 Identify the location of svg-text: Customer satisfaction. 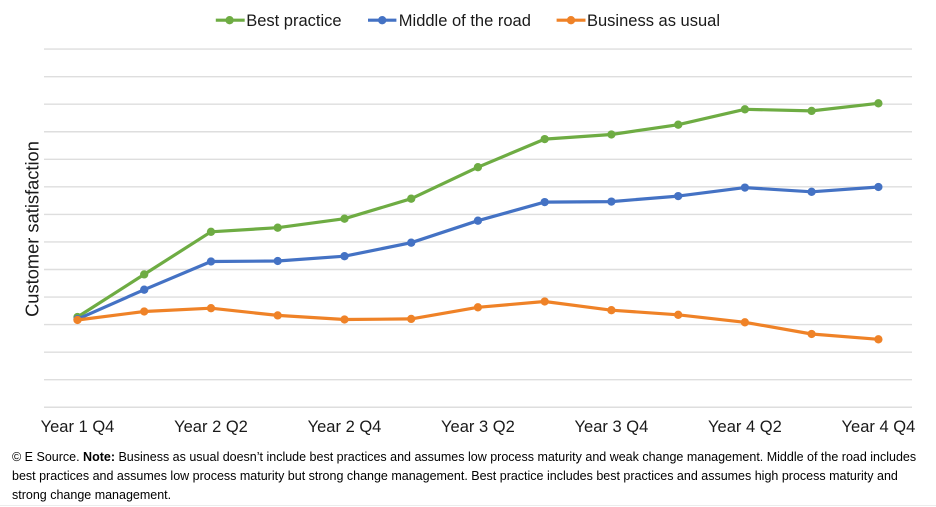
(32, 229).